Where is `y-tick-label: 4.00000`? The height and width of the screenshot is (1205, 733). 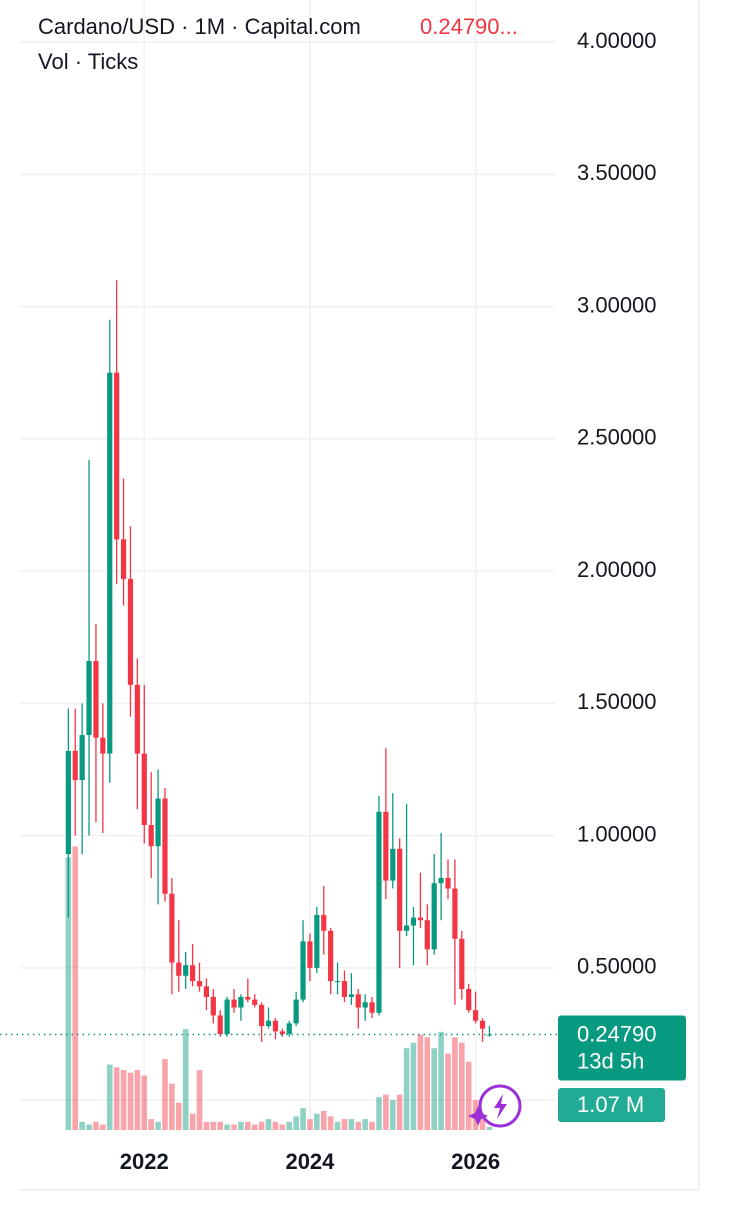 y-tick-label: 4.00000 is located at coordinates (617, 40).